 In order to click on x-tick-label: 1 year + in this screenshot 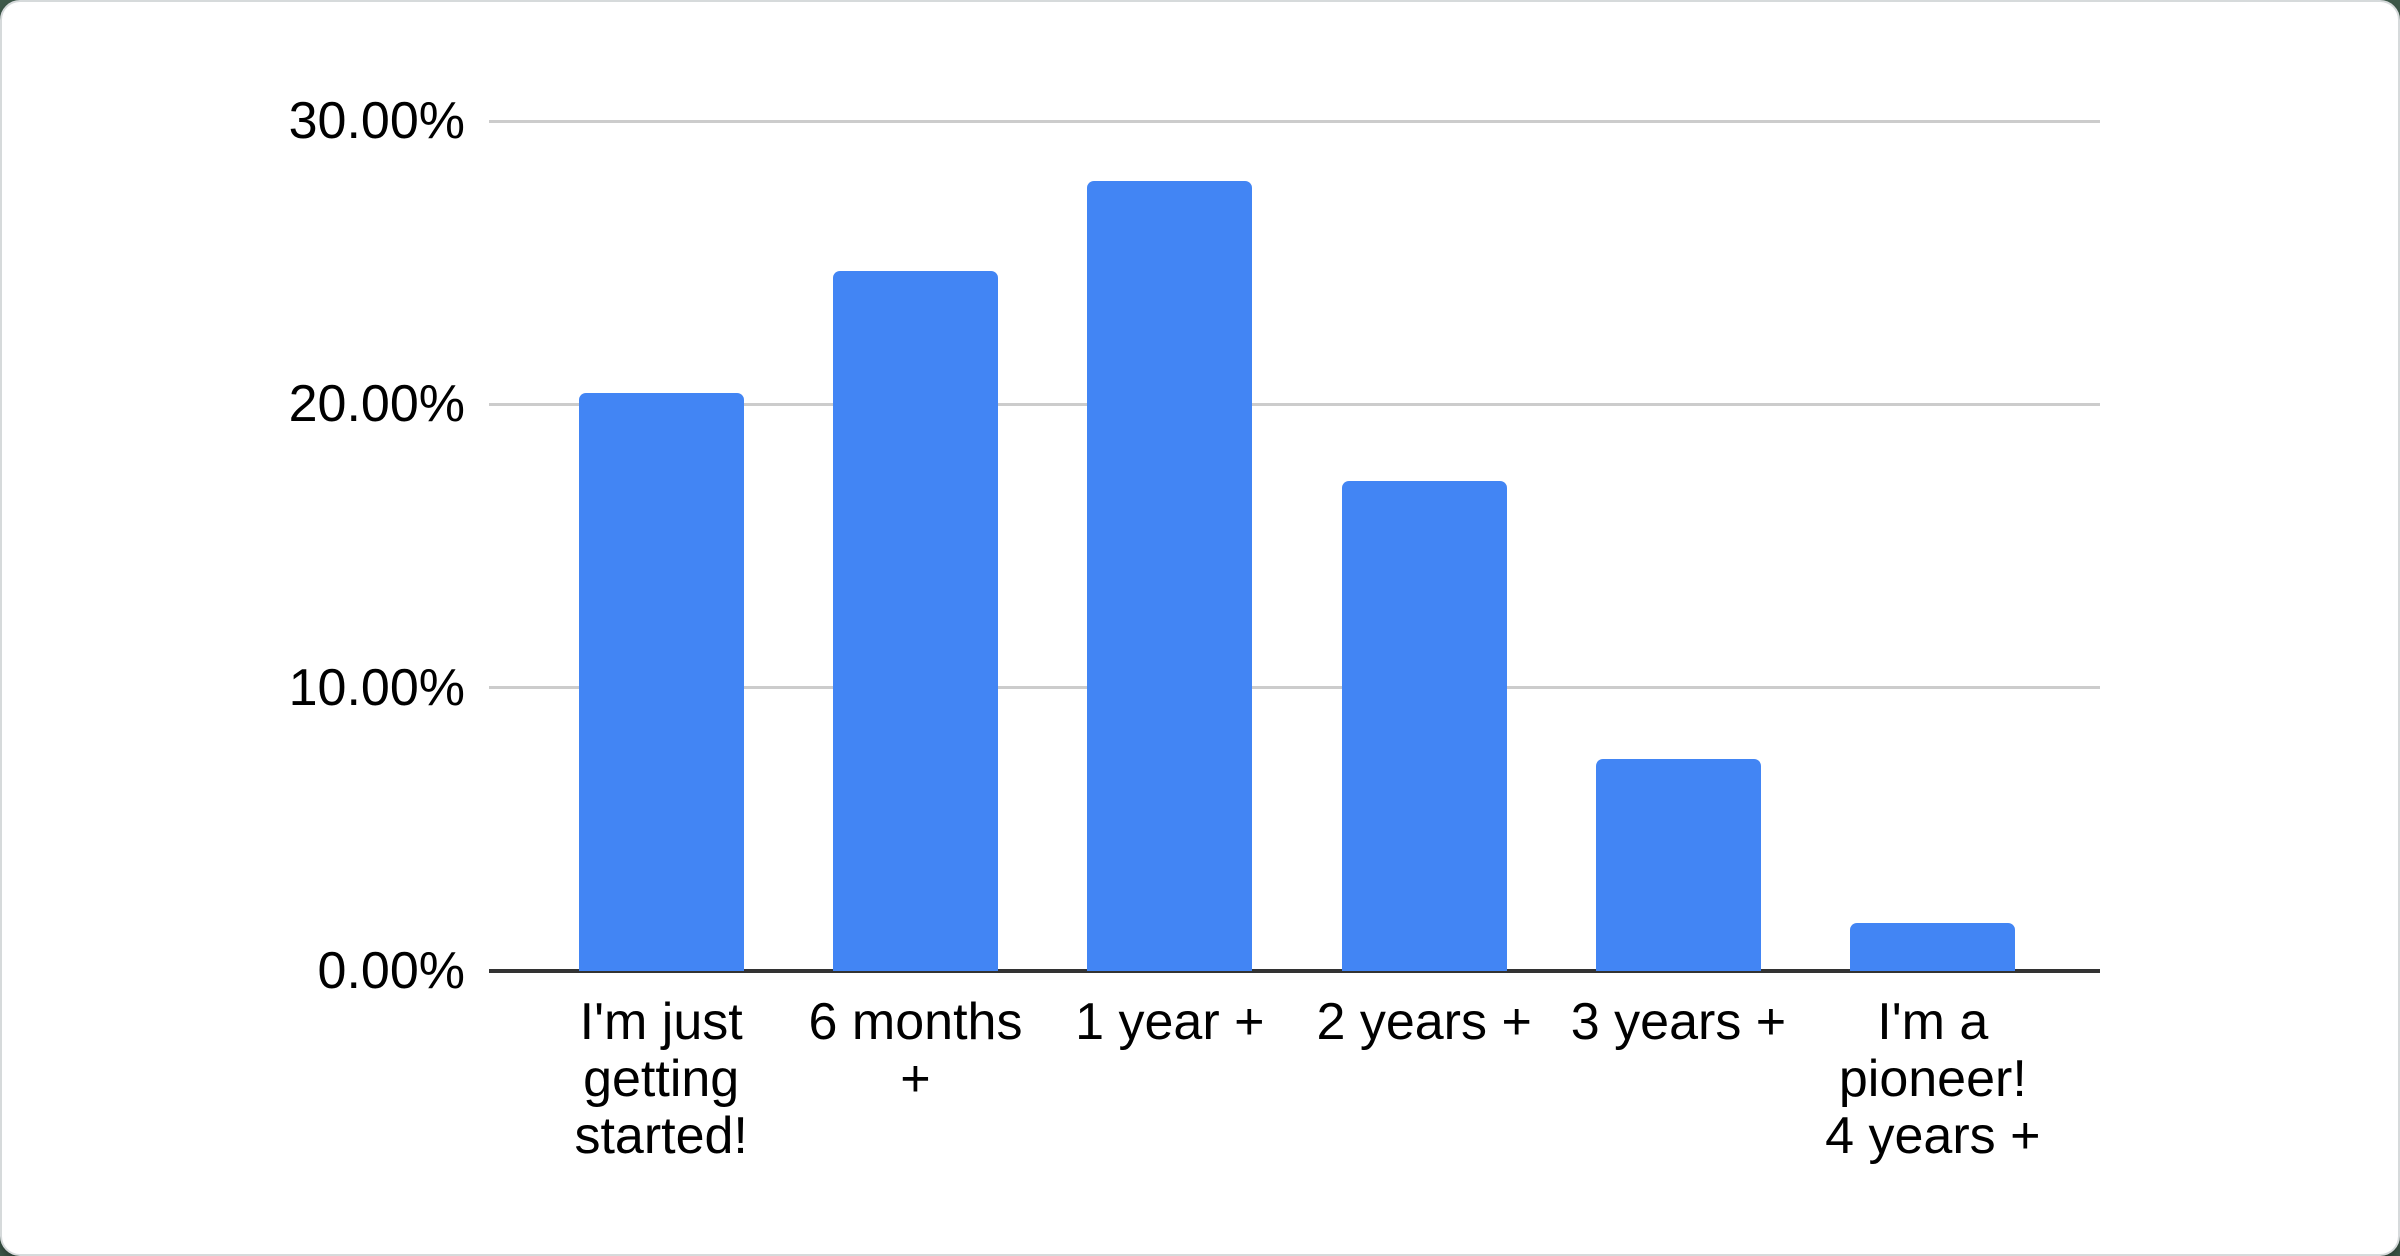, I will do `click(1170, 1022)`.